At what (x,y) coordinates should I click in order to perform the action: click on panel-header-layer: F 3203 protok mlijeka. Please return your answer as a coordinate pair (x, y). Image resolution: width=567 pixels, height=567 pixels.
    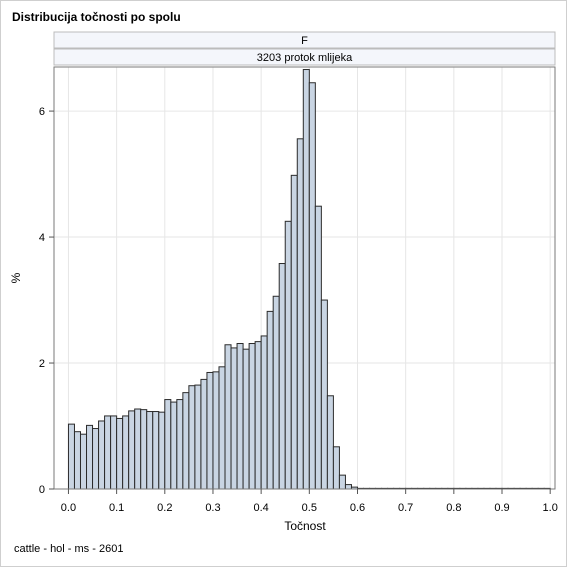
    Looking at the image, I should click on (304, 48).